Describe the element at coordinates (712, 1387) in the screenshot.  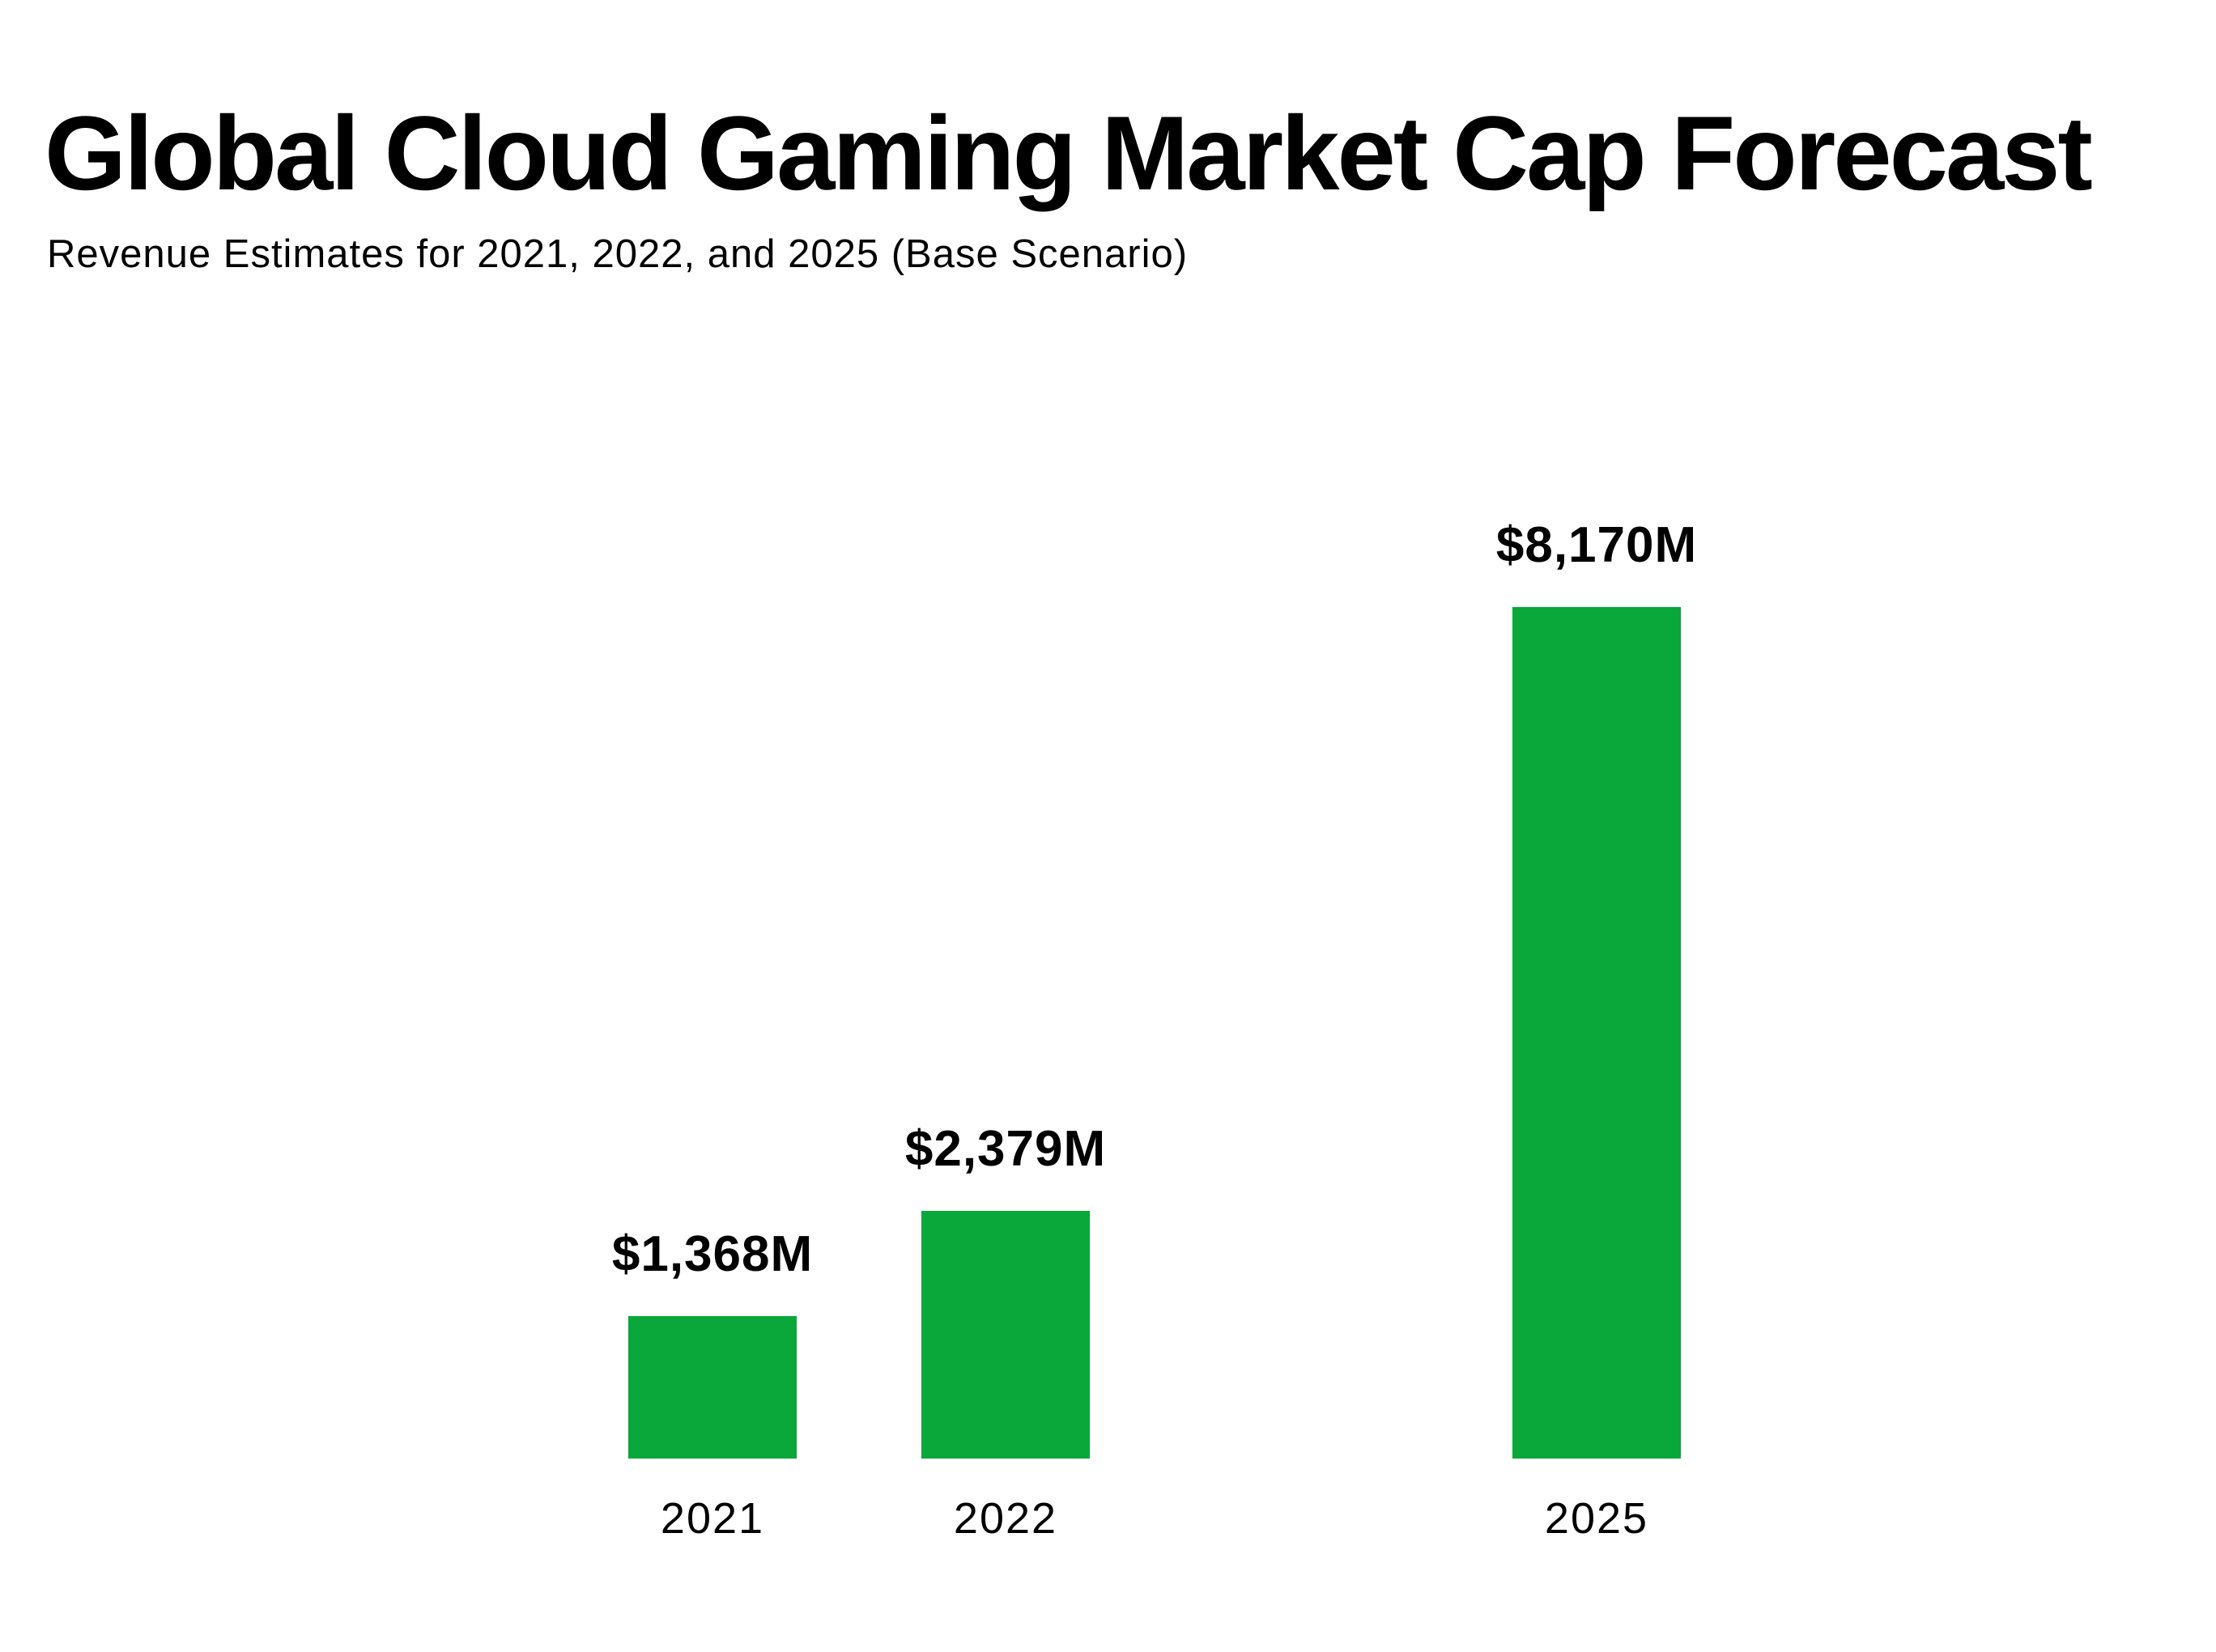
I see `bar-2021` at that location.